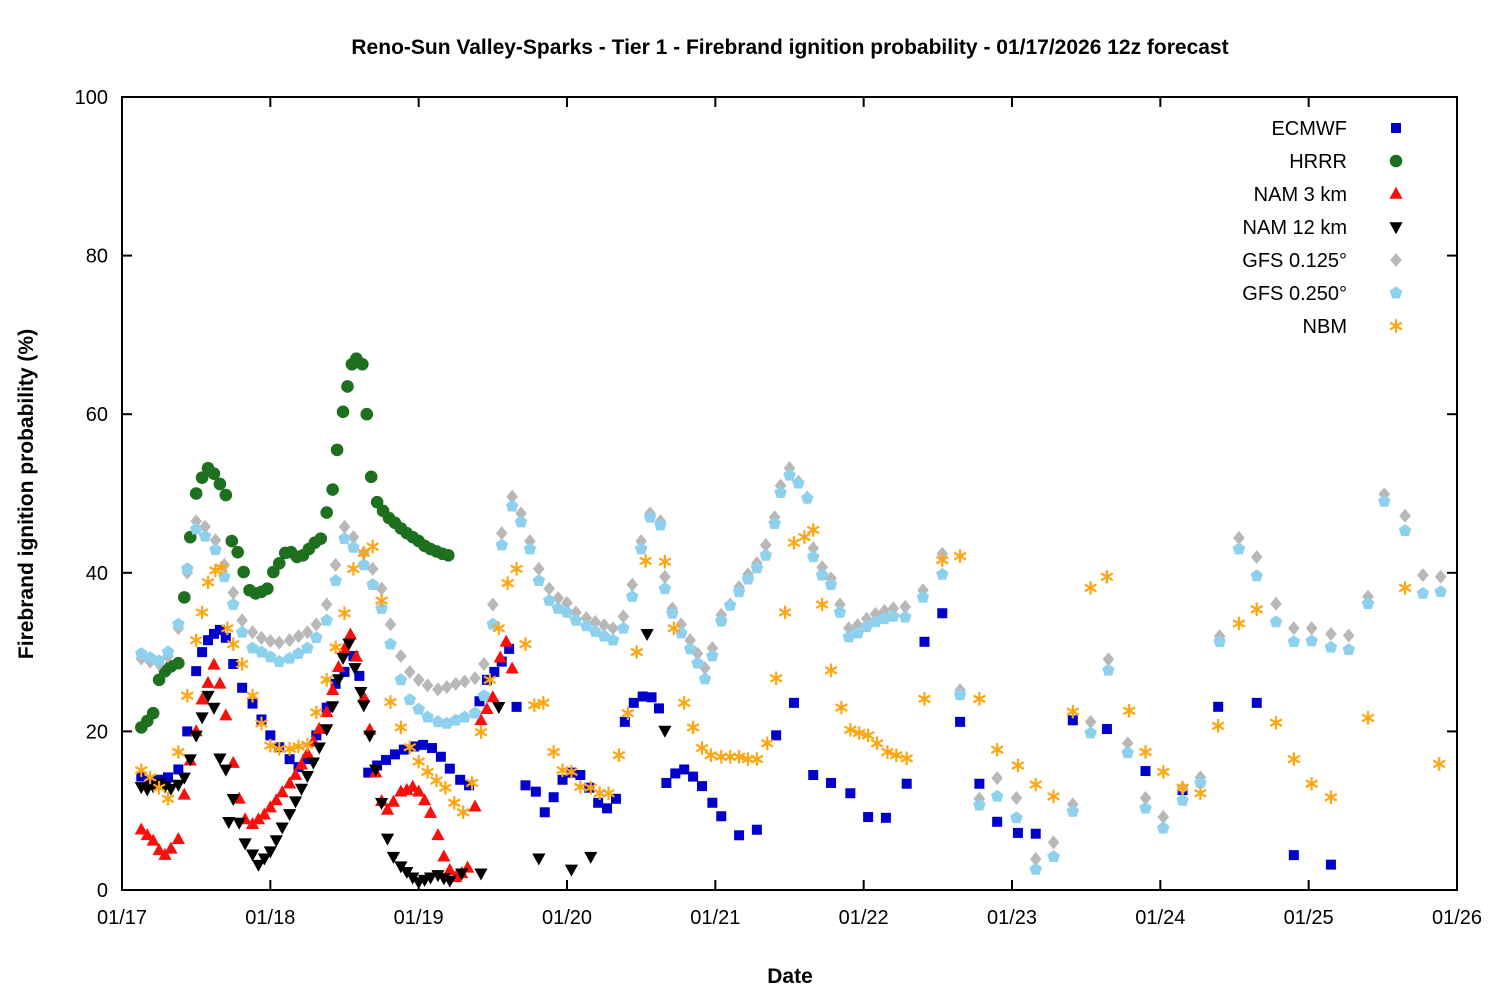 This screenshot has width=1500, height=1000. Describe the element at coordinates (419, 918) in the screenshot. I see `x-tick-label: 01/19` at that location.